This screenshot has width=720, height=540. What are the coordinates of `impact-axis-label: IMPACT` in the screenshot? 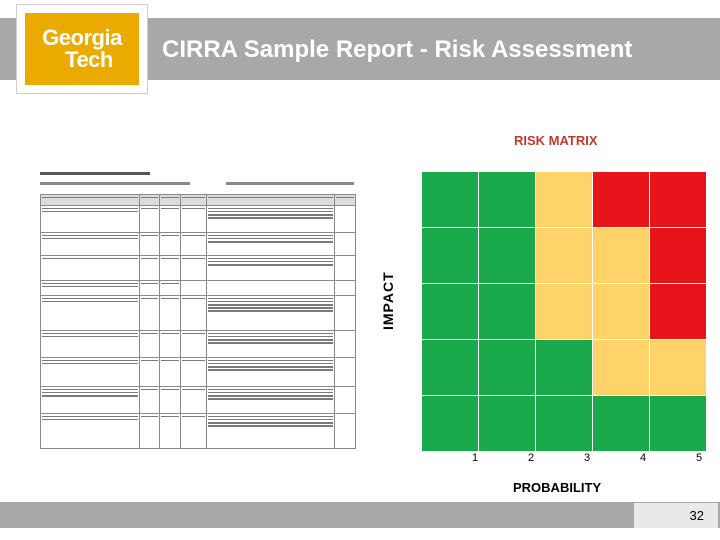 It's located at (388, 300).